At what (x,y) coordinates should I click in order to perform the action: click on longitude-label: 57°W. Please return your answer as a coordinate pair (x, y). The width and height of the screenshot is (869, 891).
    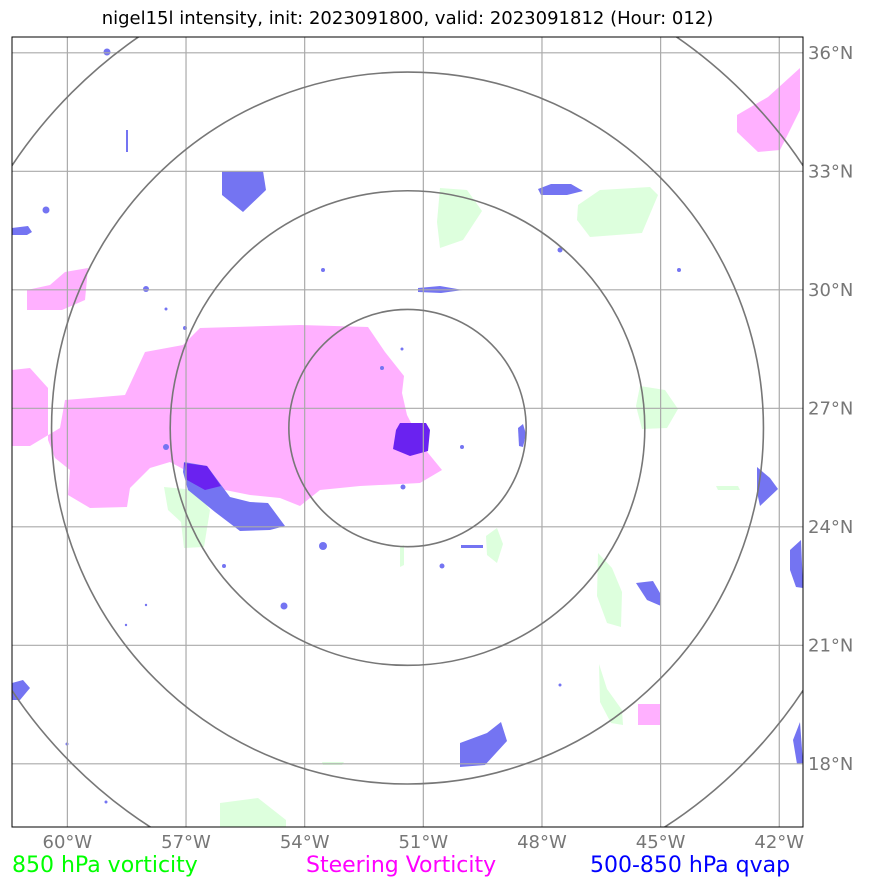
    Looking at the image, I should click on (186, 842).